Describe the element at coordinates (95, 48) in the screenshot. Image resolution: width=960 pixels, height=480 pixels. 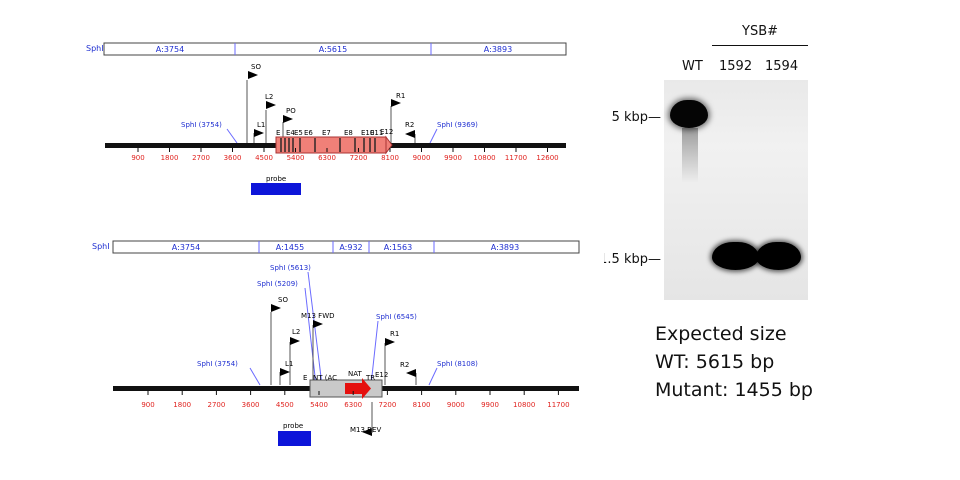
I see `top-enzyme-label: SphI` at that location.